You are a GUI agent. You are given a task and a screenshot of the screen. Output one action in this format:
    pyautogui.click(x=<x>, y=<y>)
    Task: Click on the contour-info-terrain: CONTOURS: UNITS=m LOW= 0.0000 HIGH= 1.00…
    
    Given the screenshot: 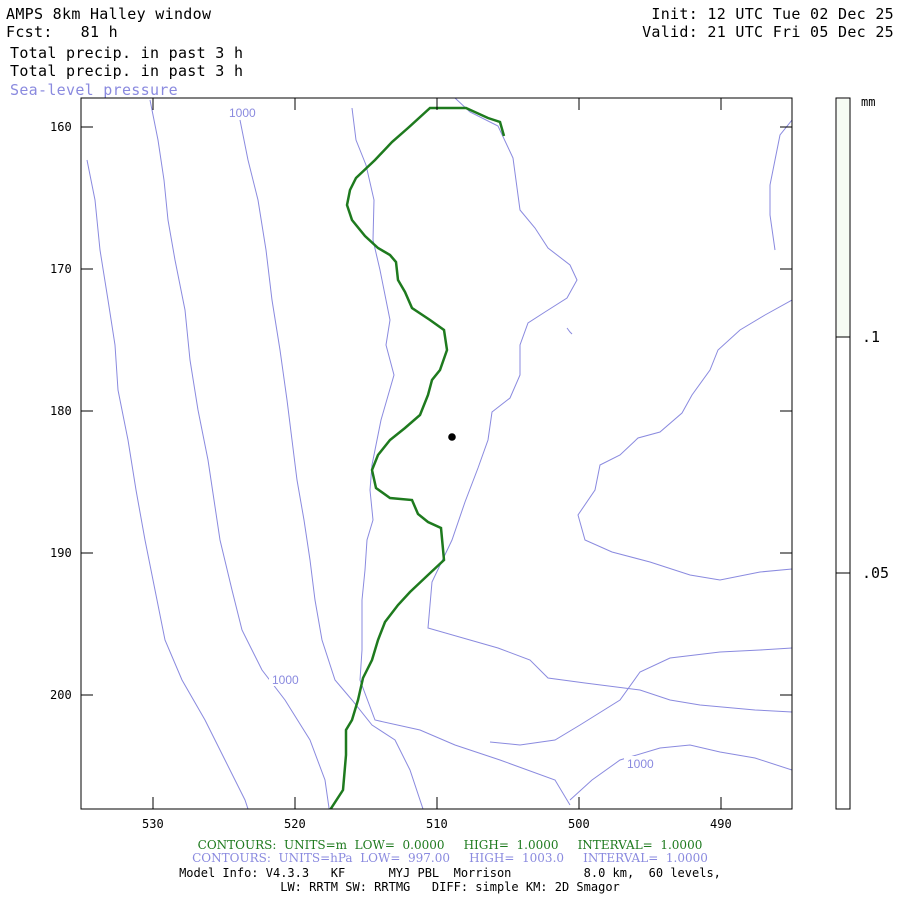 What is the action you would take?
    pyautogui.click(x=450, y=845)
    